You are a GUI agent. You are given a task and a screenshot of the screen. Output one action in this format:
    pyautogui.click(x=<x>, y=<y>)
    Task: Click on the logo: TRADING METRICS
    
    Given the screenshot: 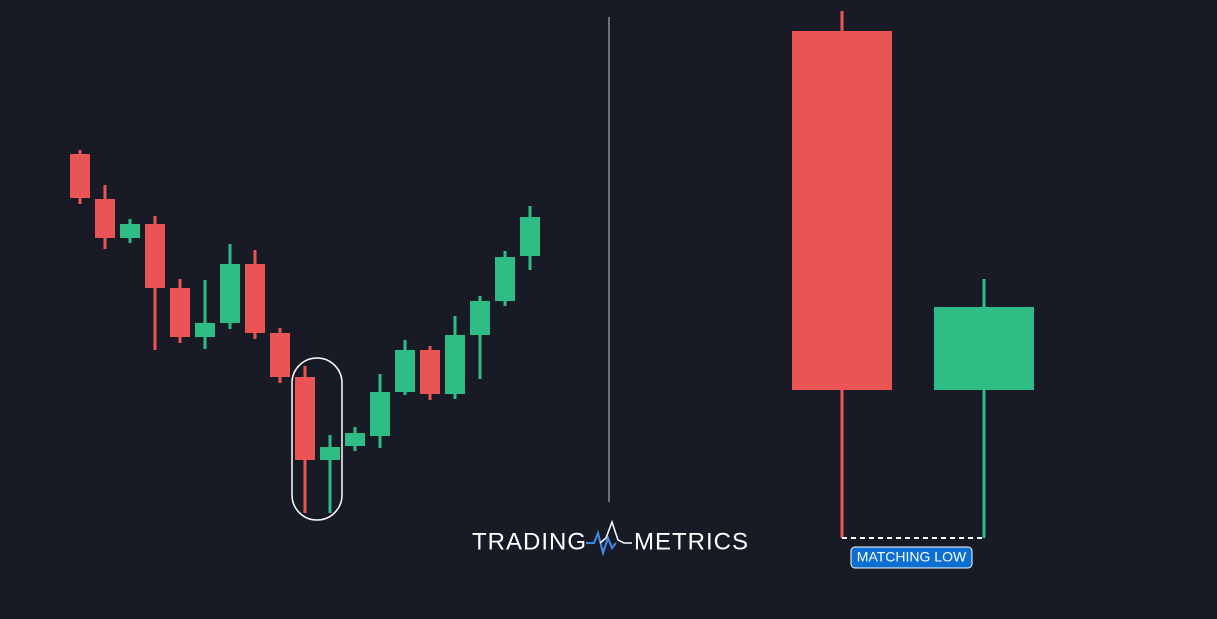 What is the action you would take?
    pyautogui.click(x=610, y=538)
    